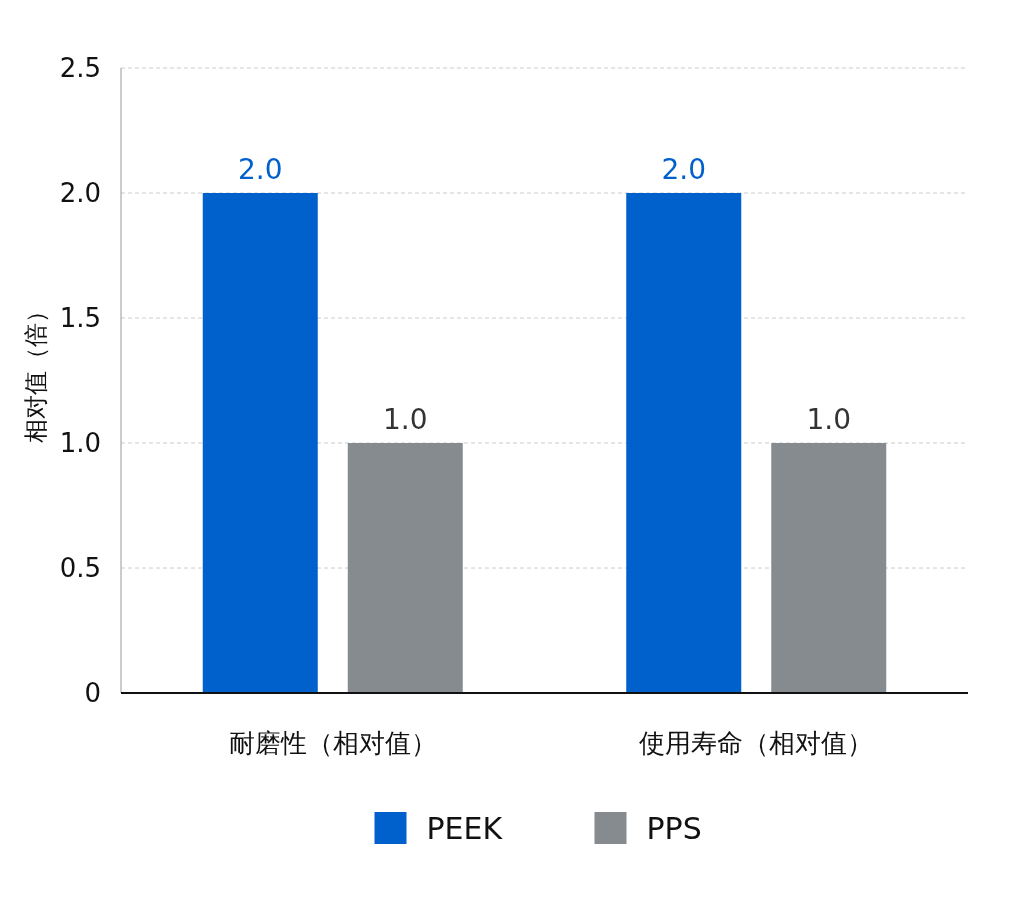 The width and height of the screenshot is (1024, 898). Describe the element at coordinates (80, 443) in the screenshot. I see `y-tick-label: 1.0` at that location.